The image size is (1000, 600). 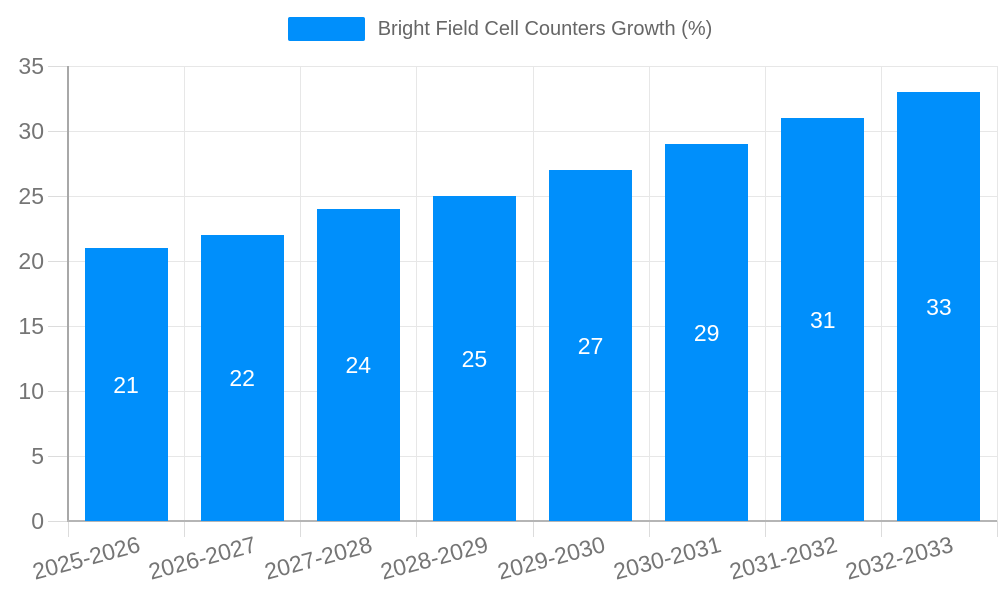 I want to click on bar-value-label: 24, so click(x=358, y=365).